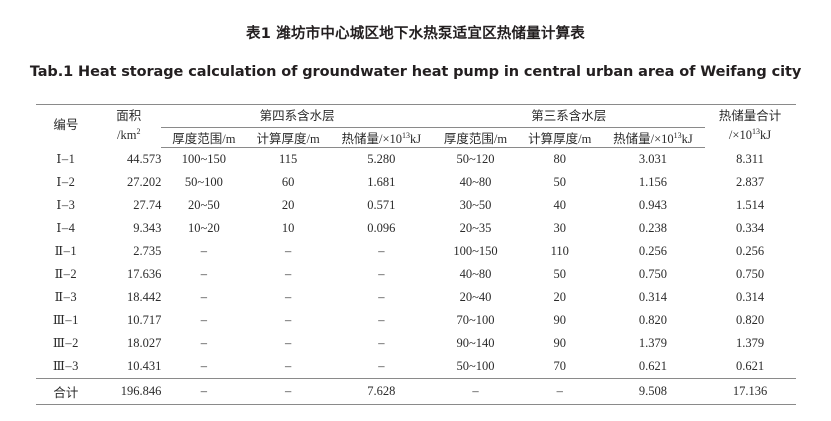 This screenshot has width=831, height=421. Describe the element at coordinates (288, 137) in the screenshot. I see `header-q-thickness: 计算厚度/m` at that location.